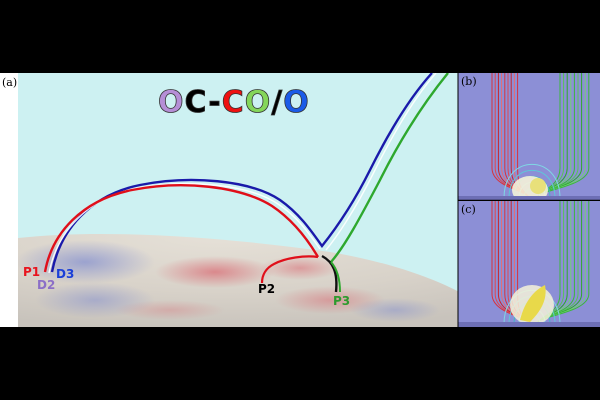 The height and width of the screenshot is (400, 600). I want to click on connectivity-title: OC-CO/O, so click(248, 102).